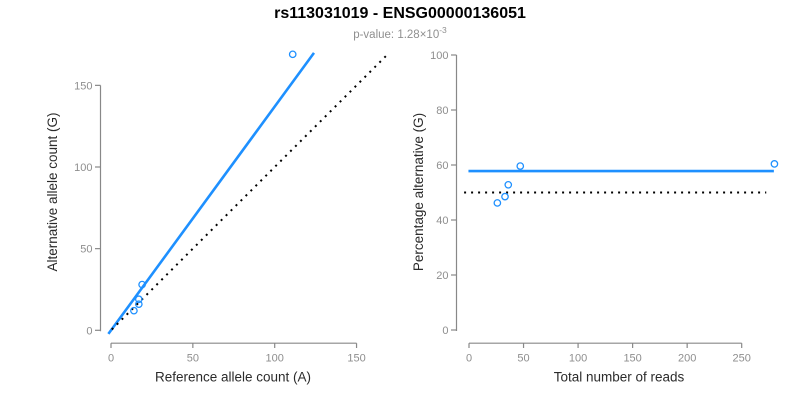  Describe the element at coordinates (442, 166) in the screenshot. I see `y-tick-label: 60` at that location.